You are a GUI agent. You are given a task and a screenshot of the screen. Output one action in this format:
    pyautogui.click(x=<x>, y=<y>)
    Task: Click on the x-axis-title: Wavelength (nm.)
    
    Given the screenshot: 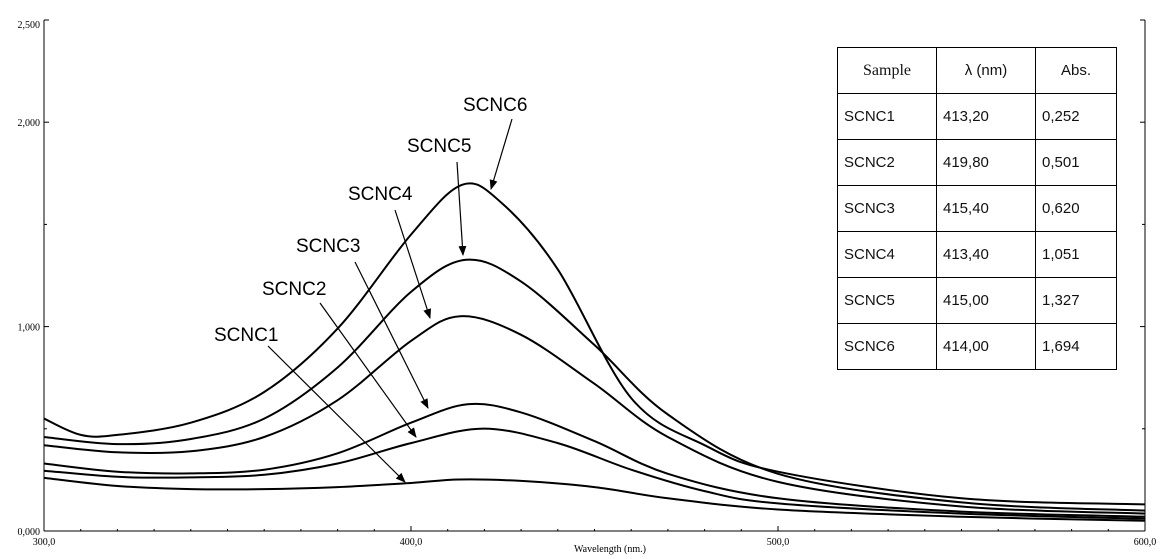 What is the action you would take?
    pyautogui.click(x=610, y=549)
    